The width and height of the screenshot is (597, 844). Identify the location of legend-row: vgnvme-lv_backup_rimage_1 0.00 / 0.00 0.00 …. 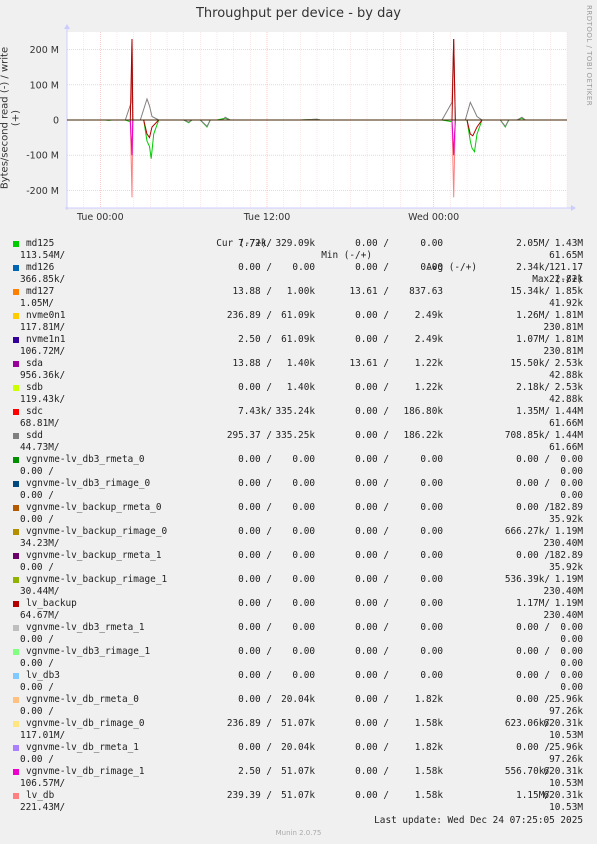
(298, 580).